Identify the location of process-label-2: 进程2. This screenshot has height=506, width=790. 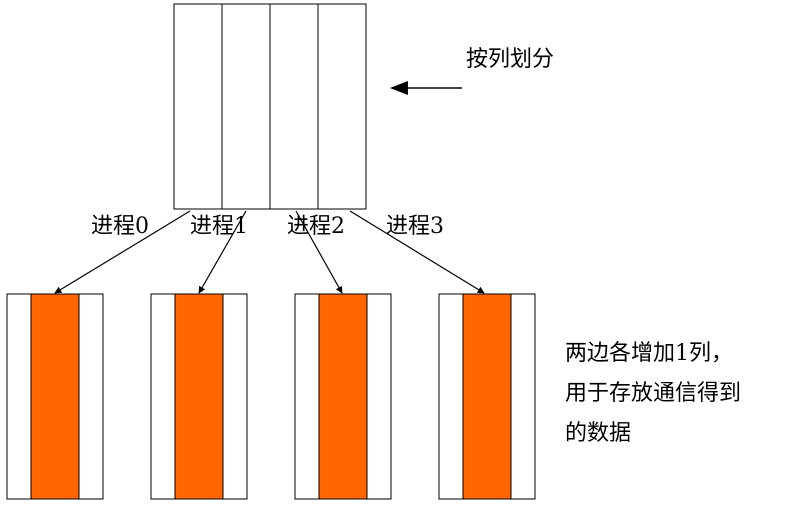
(316, 226).